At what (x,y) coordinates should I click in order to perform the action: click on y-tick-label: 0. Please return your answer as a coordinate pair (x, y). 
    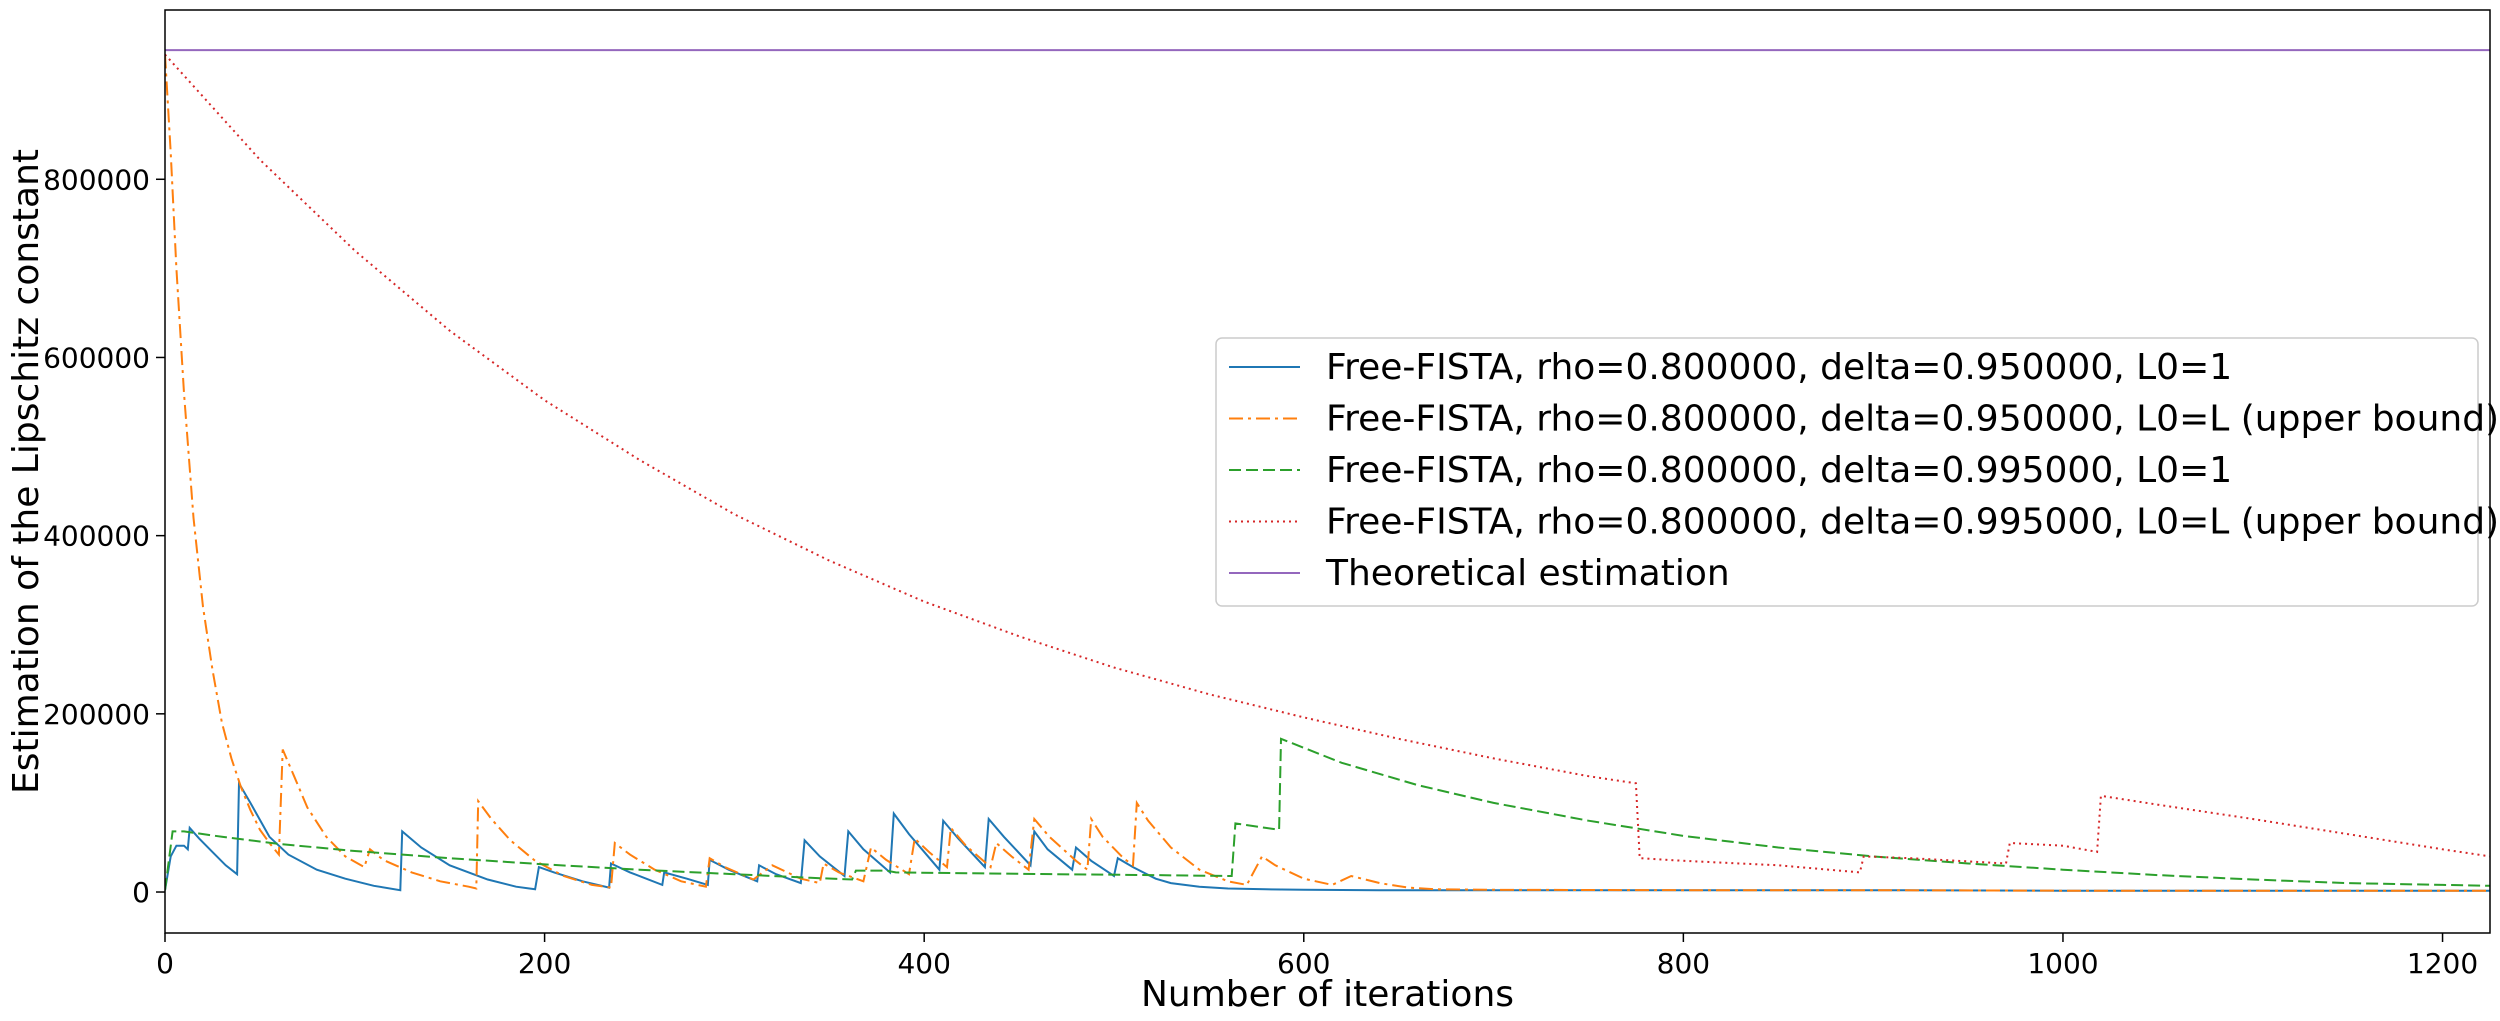
    Looking at the image, I should click on (141, 892).